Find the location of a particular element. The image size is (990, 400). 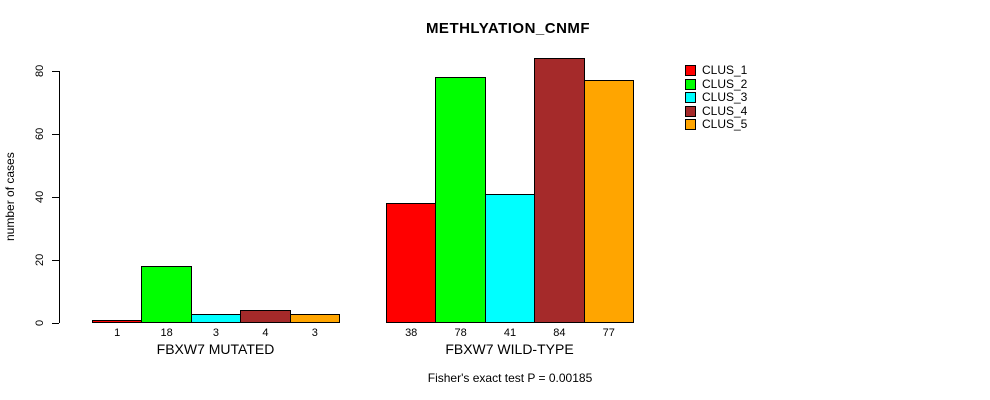

legend-label: CLUS_5 is located at coordinates (725, 124).